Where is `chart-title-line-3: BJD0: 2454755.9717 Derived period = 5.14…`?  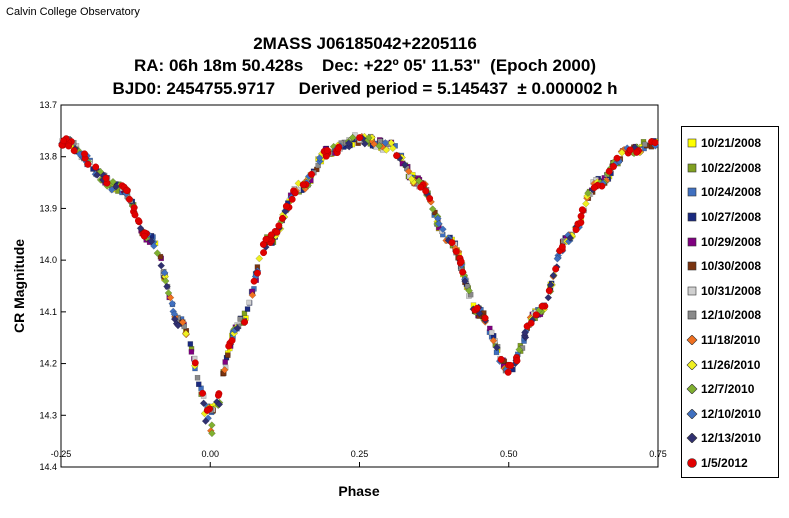
chart-title-line-3: BJD0: 2454755.9717 Derived period = 5.14… is located at coordinates (365, 88).